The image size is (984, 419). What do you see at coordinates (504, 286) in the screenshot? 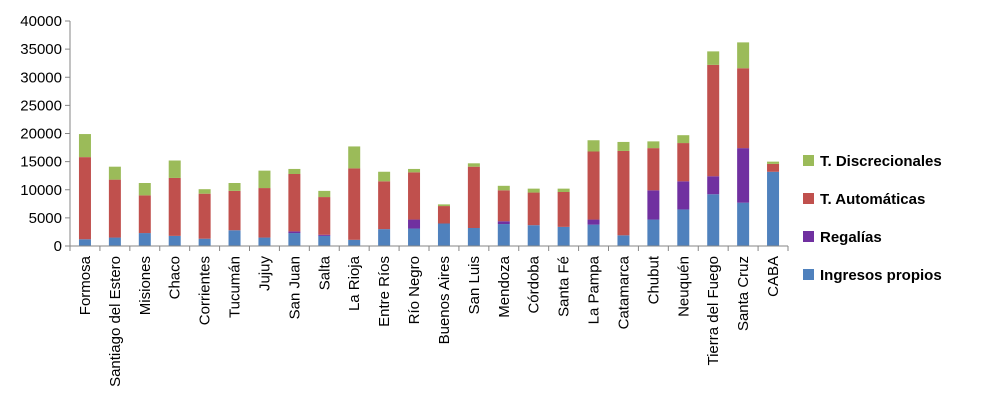
I see `category-label-mendoza: Mendoza` at bounding box center [504, 286].